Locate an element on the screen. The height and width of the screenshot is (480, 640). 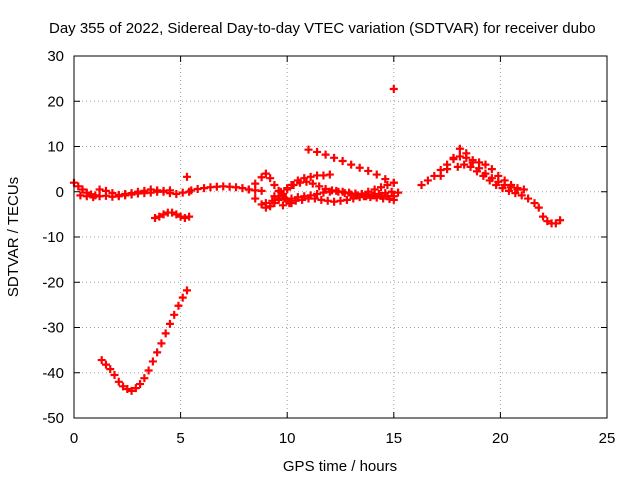
y-axis-label: SDTVAR / TECUs is located at coordinates (13, 237).